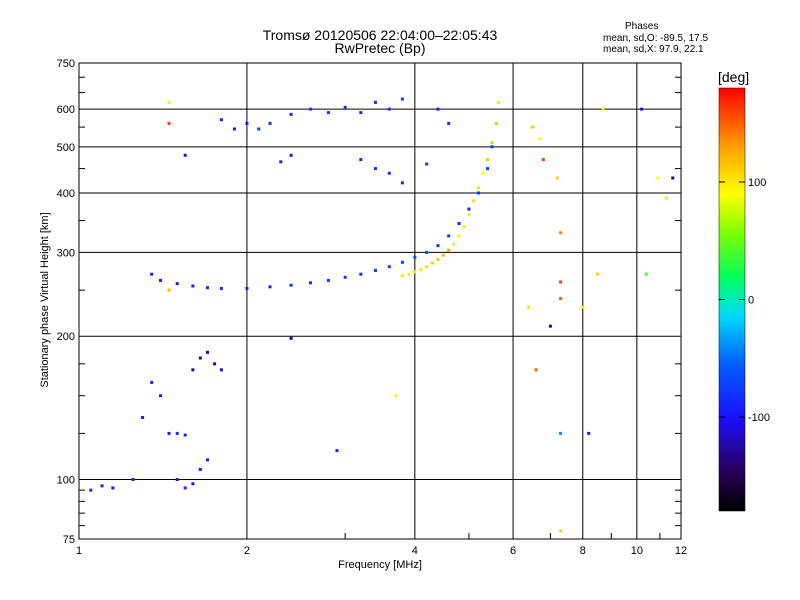 This screenshot has width=800, height=600. I want to click on y-tick-label: 300, so click(66, 253).